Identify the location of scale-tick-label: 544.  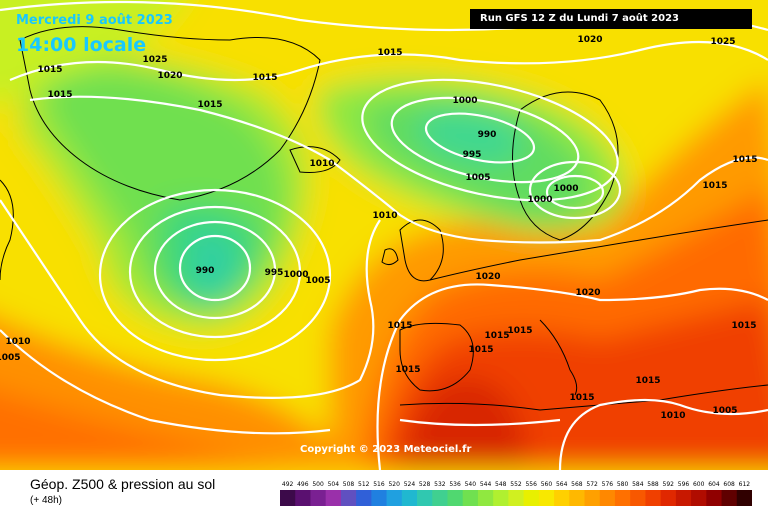
(486, 484).